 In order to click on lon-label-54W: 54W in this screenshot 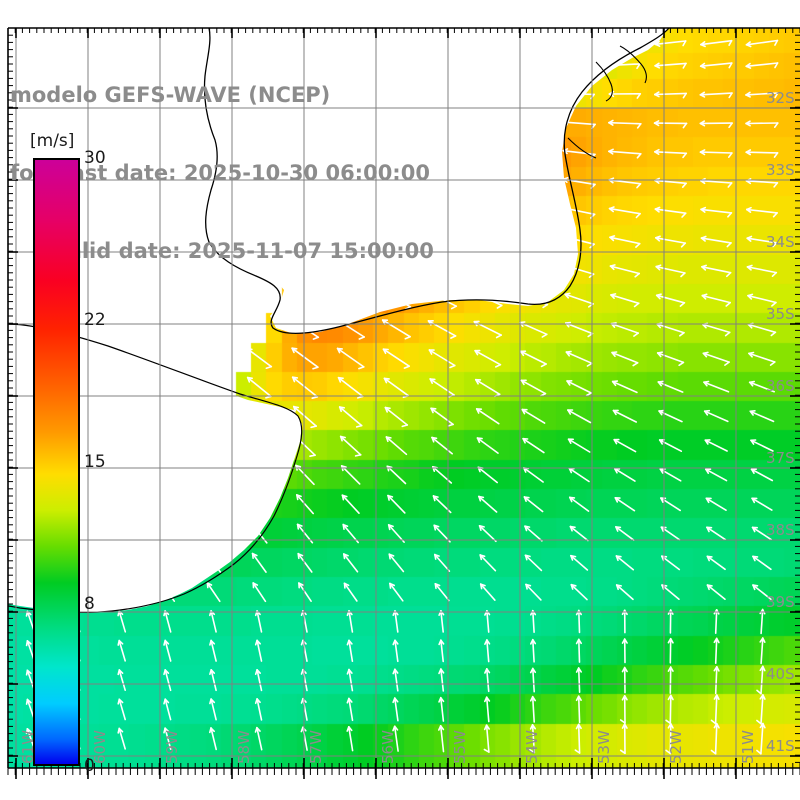, I will do `click(532, 747)`.